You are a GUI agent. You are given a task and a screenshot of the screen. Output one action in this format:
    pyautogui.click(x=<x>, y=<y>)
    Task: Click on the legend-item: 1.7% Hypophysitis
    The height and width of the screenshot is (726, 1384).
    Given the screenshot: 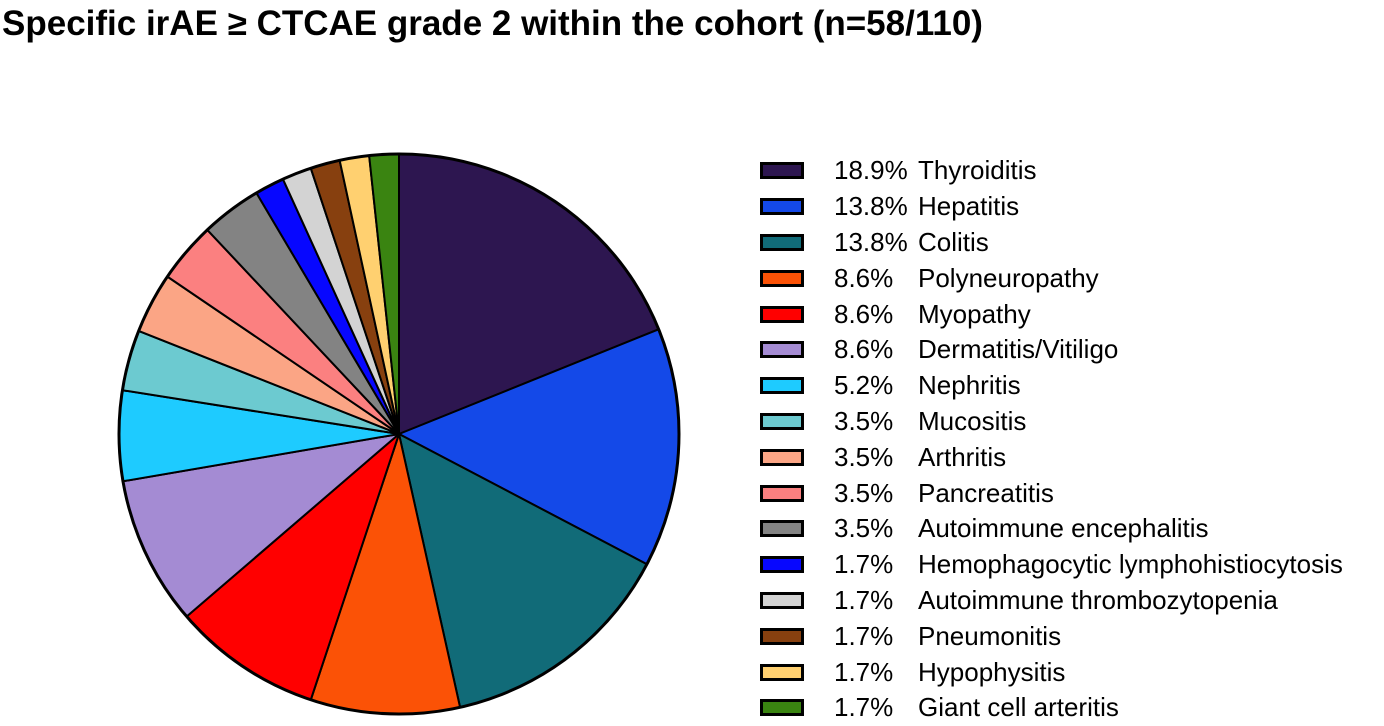 What is the action you would take?
    pyautogui.click(x=1051, y=672)
    